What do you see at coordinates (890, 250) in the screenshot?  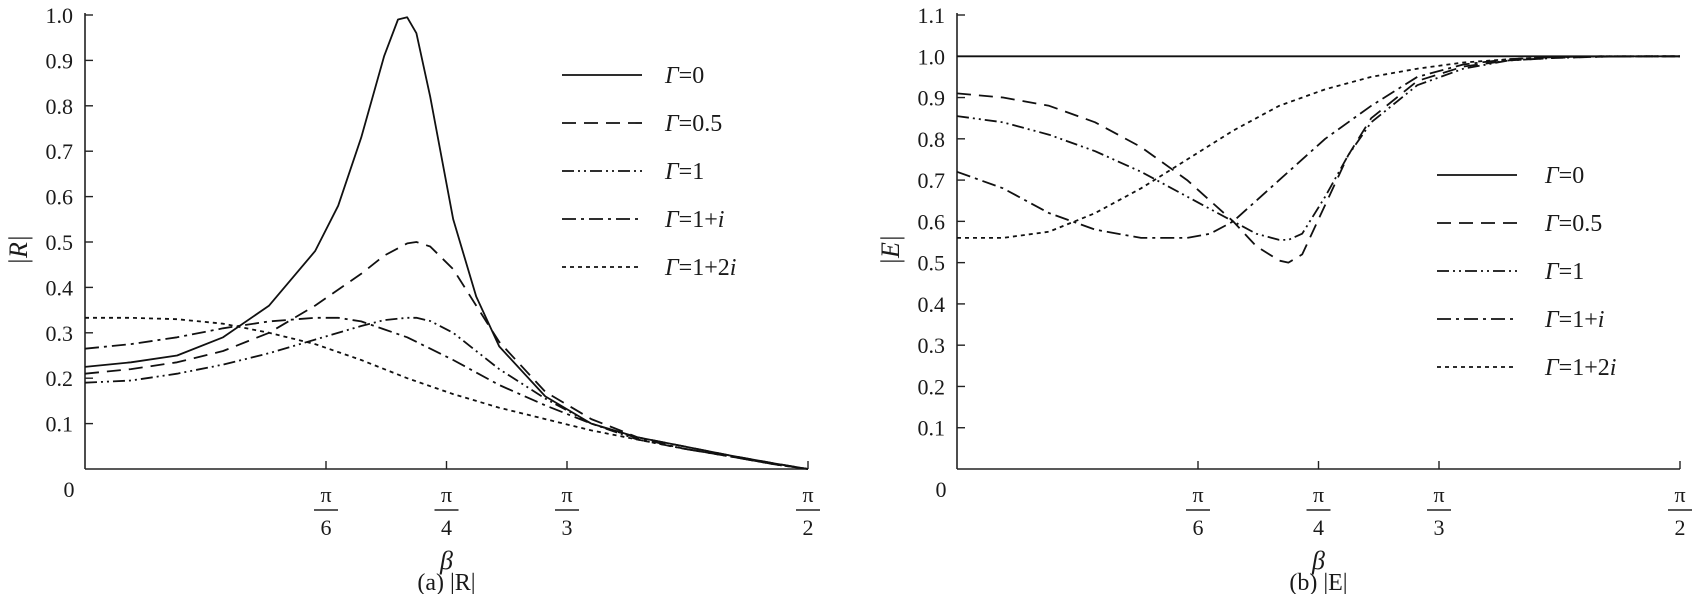 I see `y-axis-title: |E|` at bounding box center [890, 250].